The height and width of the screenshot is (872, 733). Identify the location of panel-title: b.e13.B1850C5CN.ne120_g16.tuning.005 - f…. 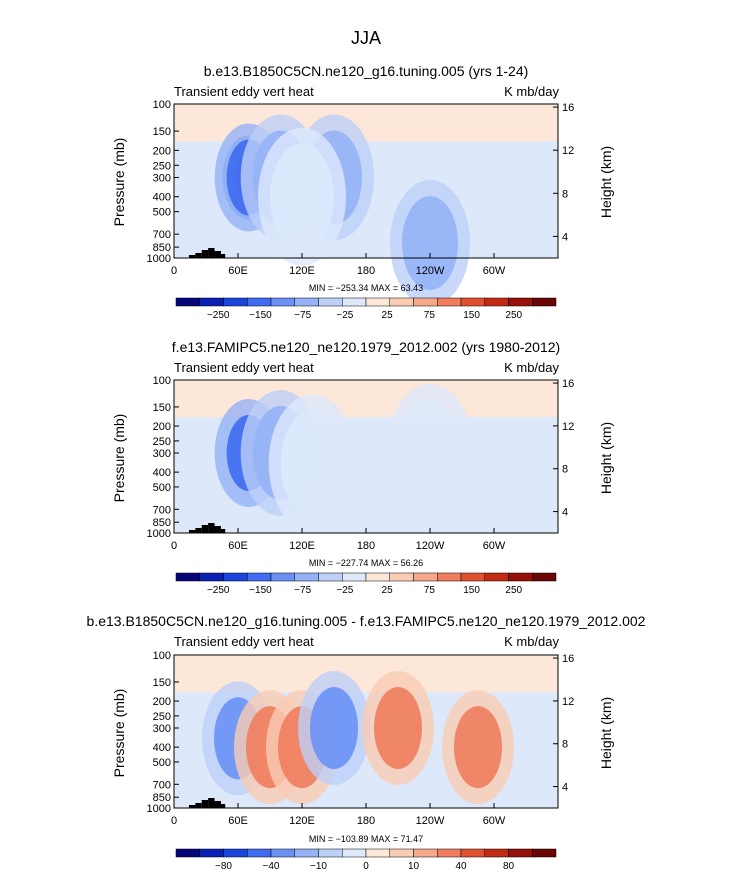
(366, 621).